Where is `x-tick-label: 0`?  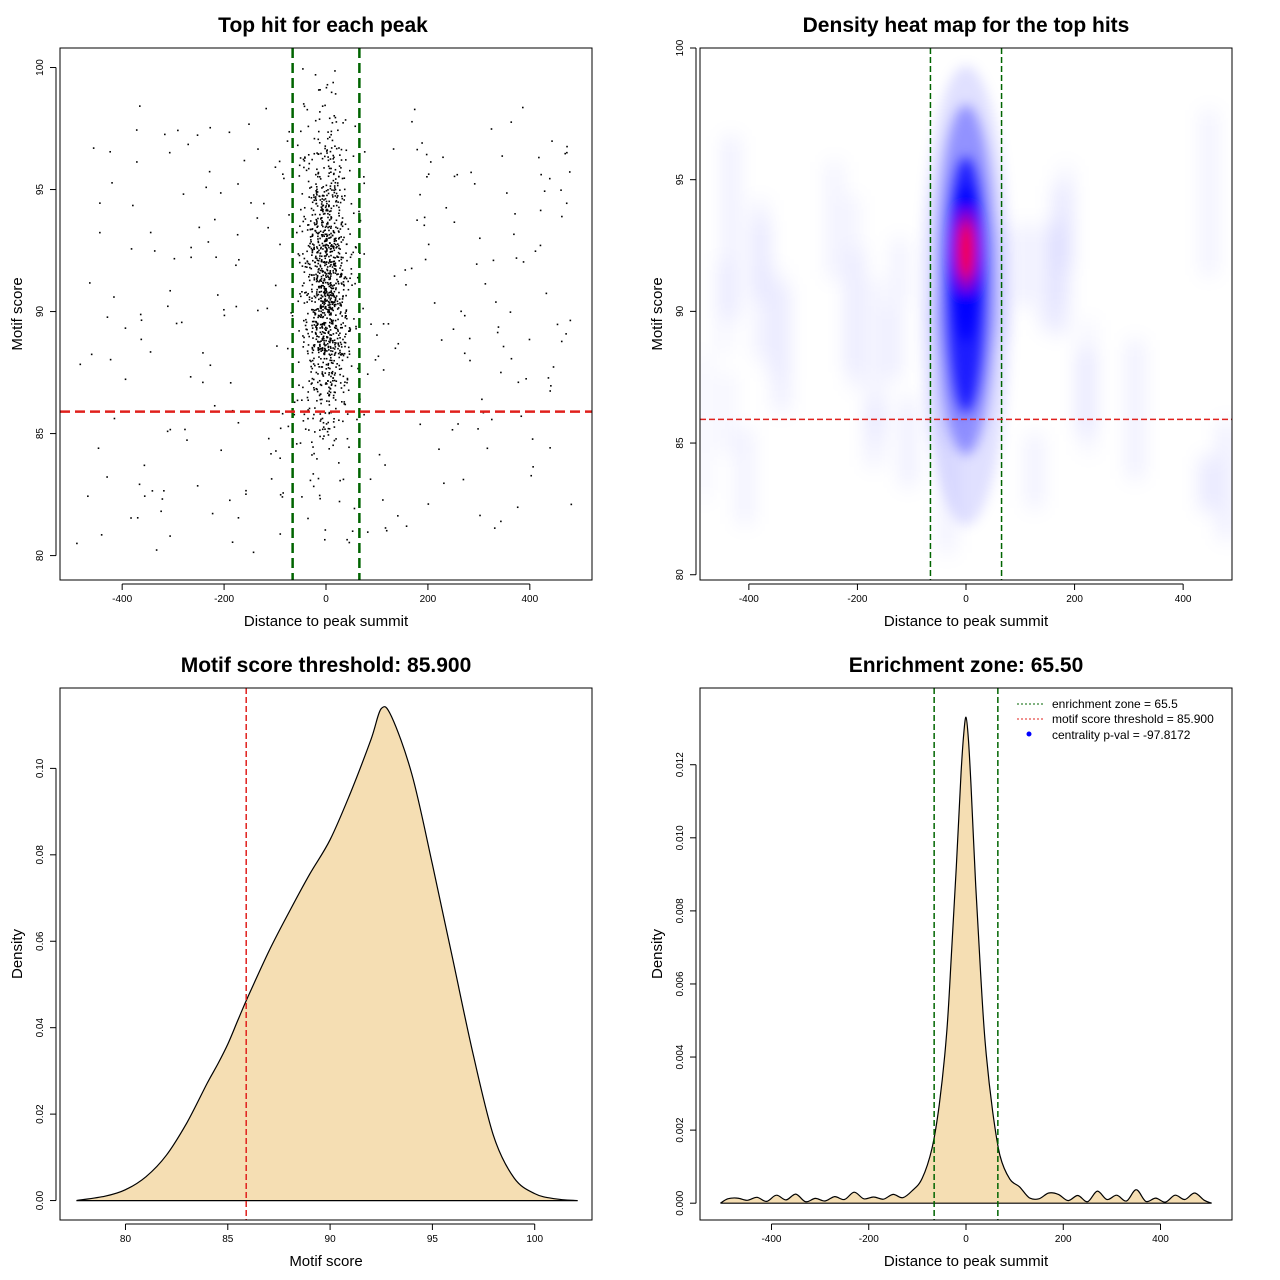 x-tick-label: 0 is located at coordinates (326, 599).